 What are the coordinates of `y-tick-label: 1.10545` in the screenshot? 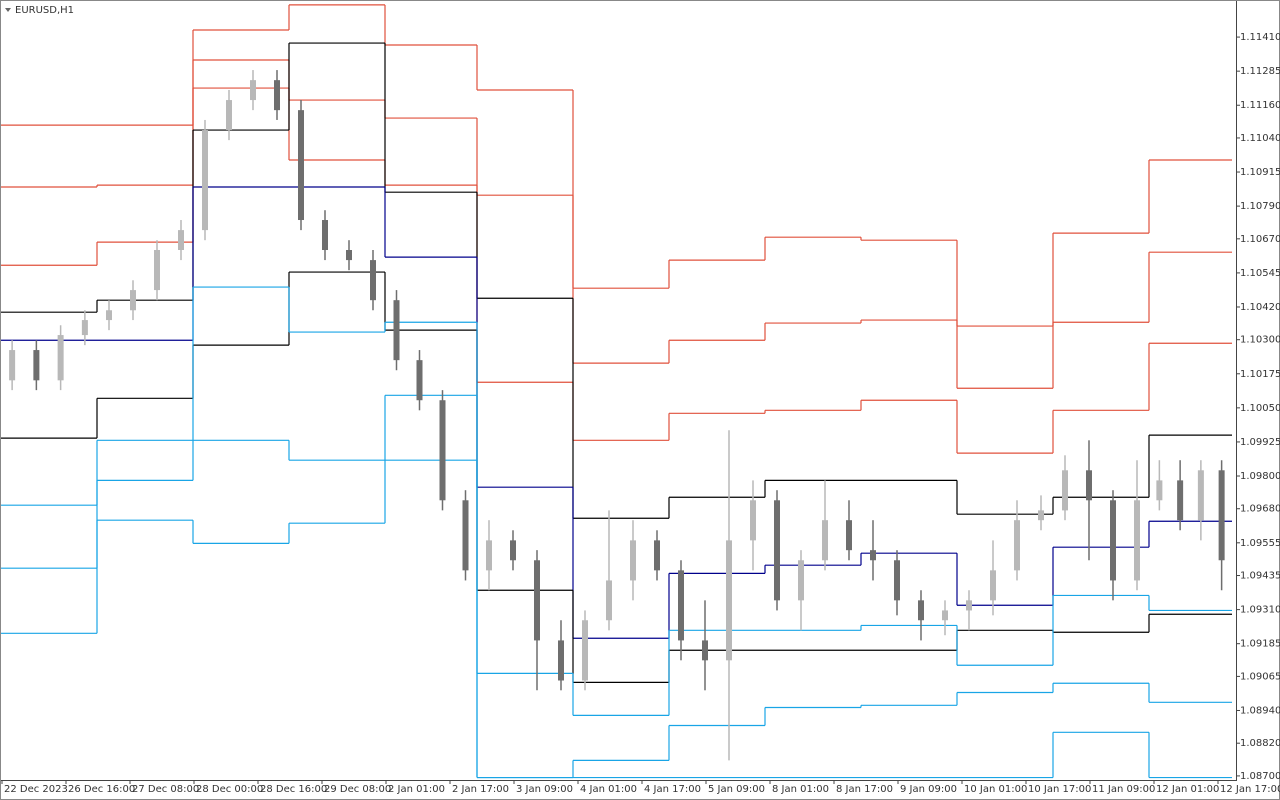 It's located at (1260, 273).